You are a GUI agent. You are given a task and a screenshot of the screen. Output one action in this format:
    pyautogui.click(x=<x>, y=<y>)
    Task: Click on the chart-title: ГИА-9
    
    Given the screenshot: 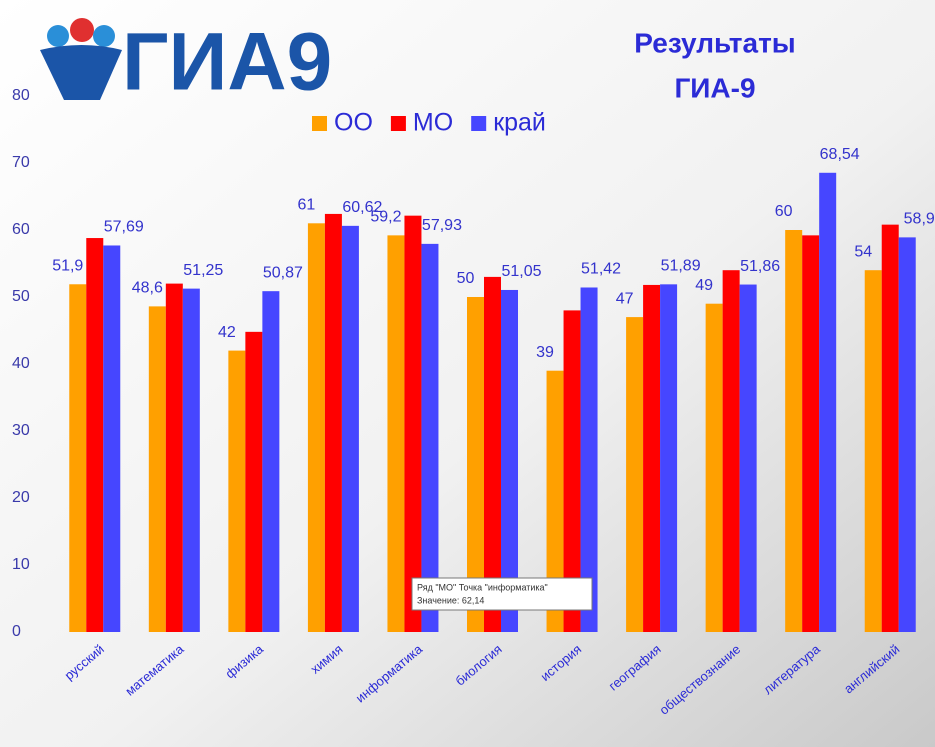 What is the action you would take?
    pyautogui.click(x=714, y=87)
    